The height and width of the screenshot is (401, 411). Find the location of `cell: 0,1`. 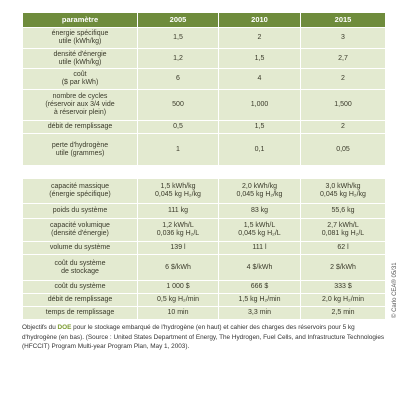

cell: 0,1 is located at coordinates (259, 149).